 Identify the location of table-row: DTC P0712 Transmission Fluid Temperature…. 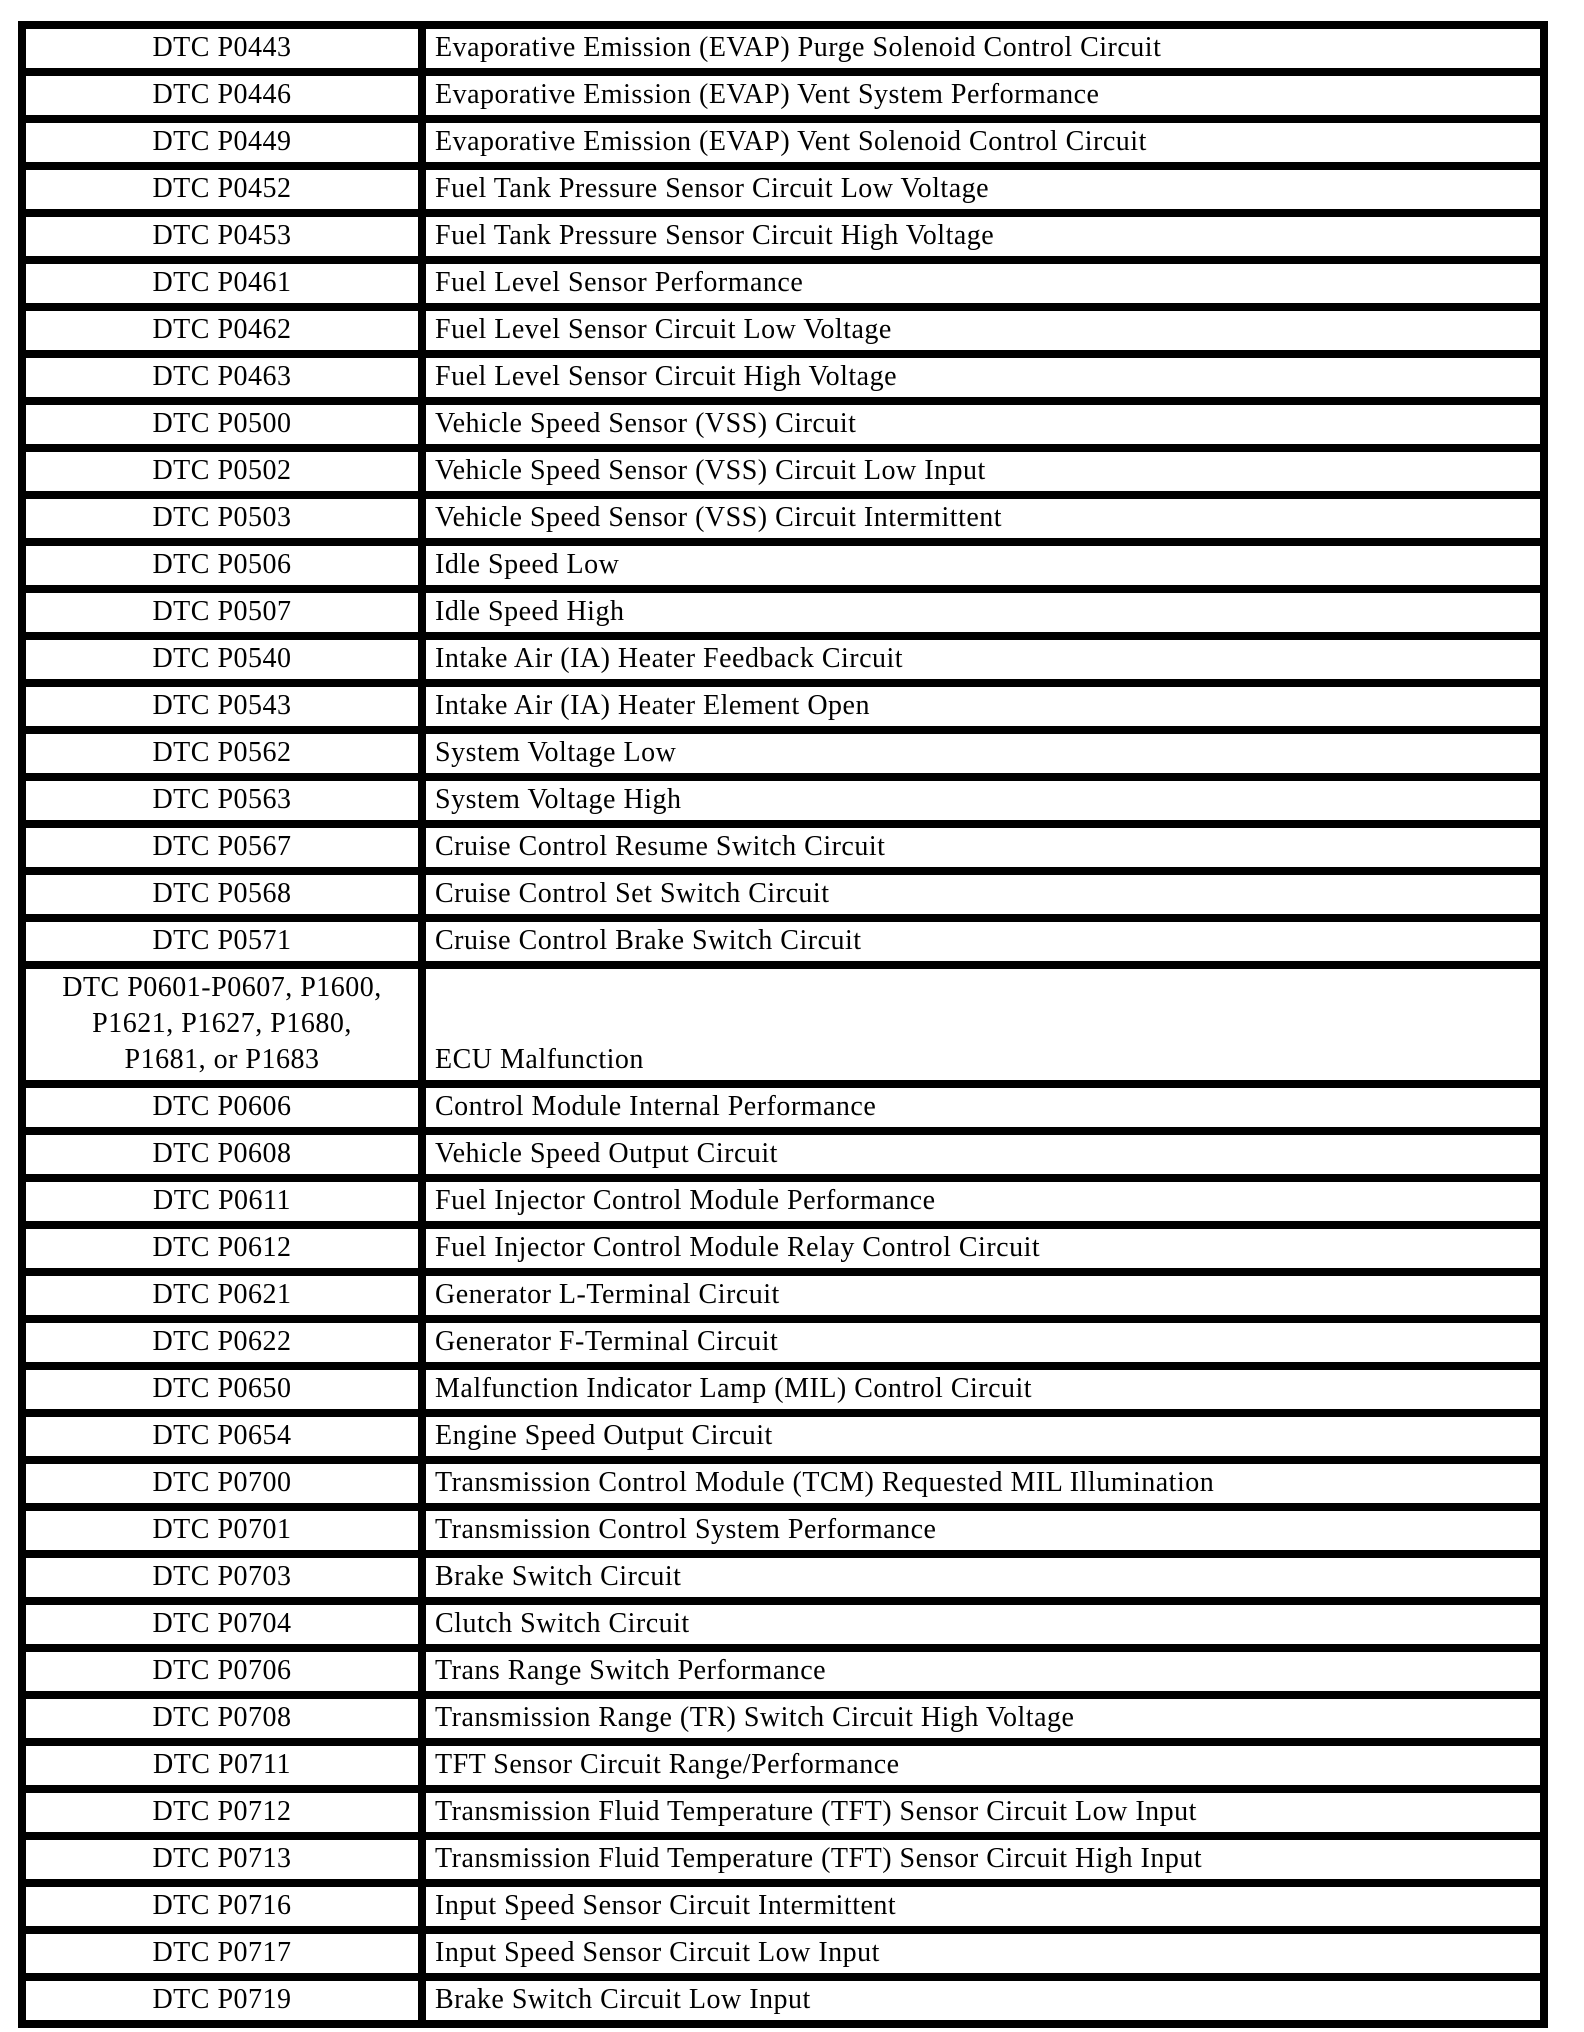
(783, 1812).